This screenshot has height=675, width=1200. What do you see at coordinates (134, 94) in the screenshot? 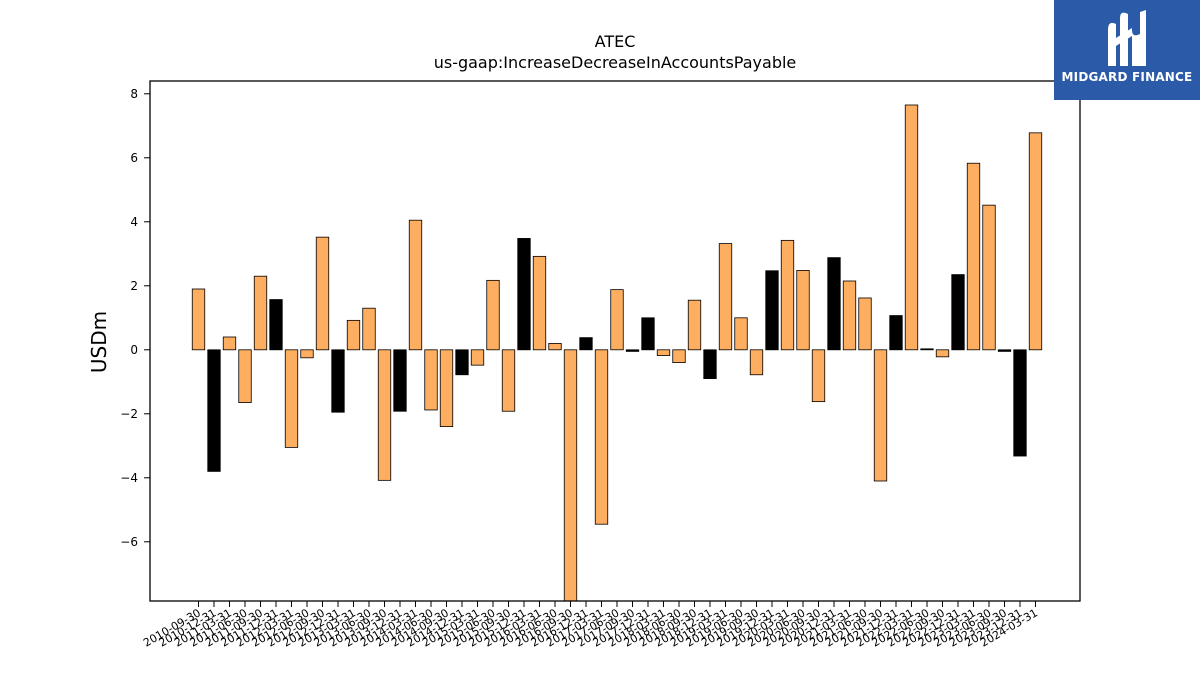
I see `y-tick-label: 8` at bounding box center [134, 94].